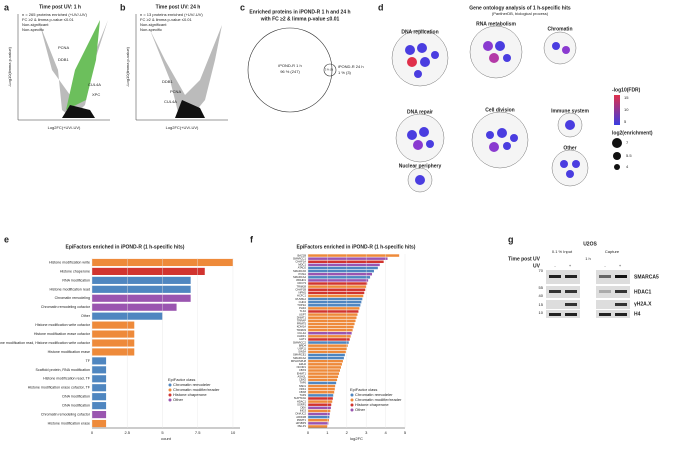 This screenshot has width=685, height=469. I want to click on panel-letter: f, so click(252, 239).